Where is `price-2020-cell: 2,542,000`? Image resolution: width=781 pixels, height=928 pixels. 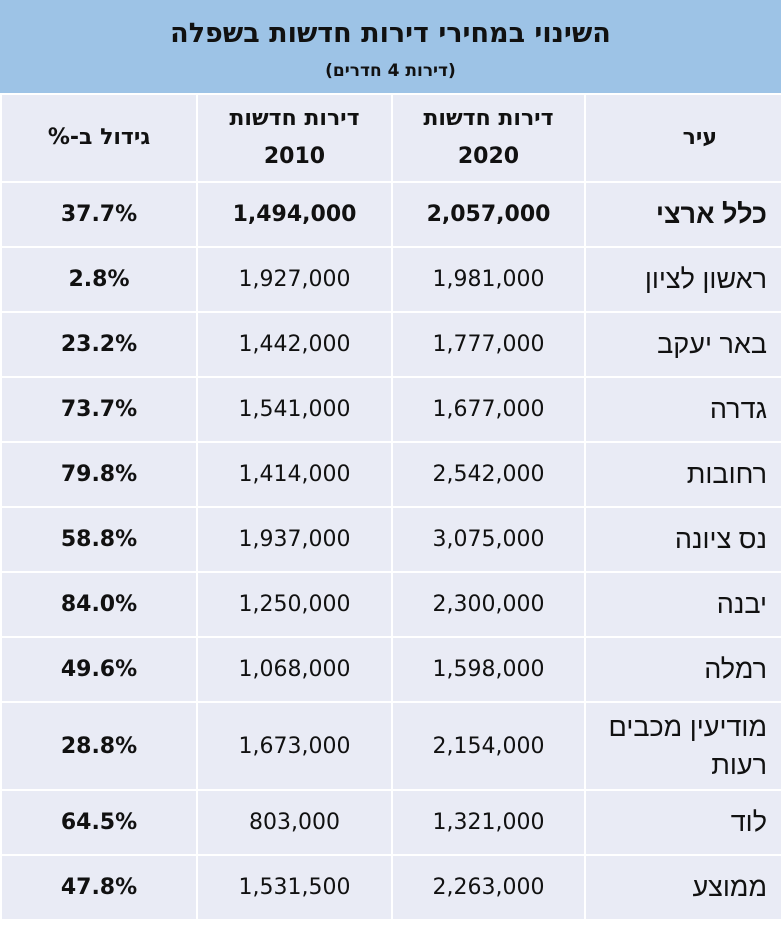
price-2020-cell: 2,542,000 is located at coordinates (488, 474).